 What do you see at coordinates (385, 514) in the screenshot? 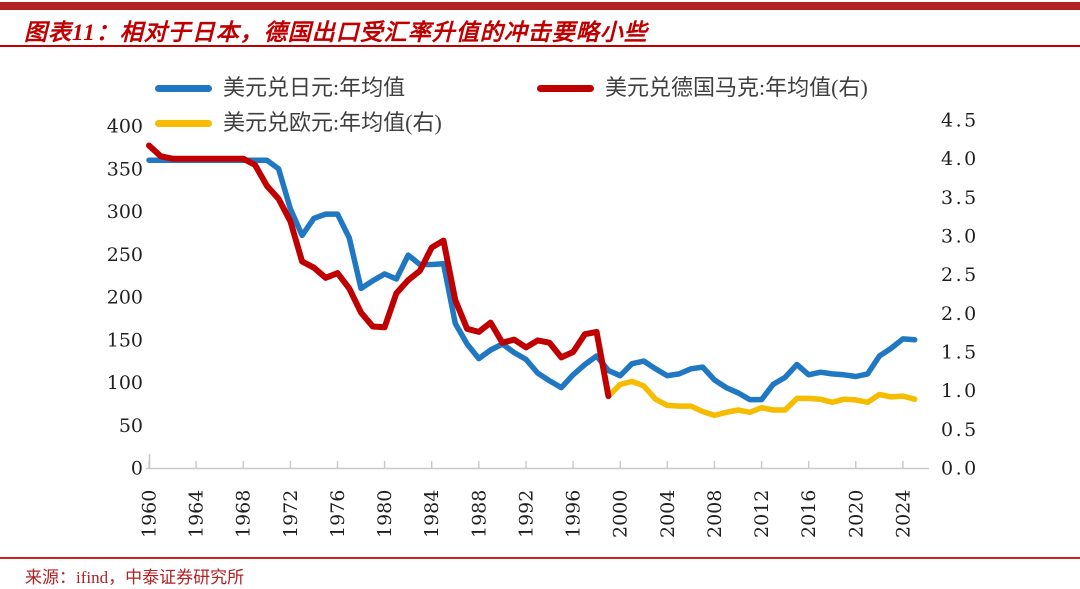
I see `x-tick-label: 1980` at bounding box center [385, 514].